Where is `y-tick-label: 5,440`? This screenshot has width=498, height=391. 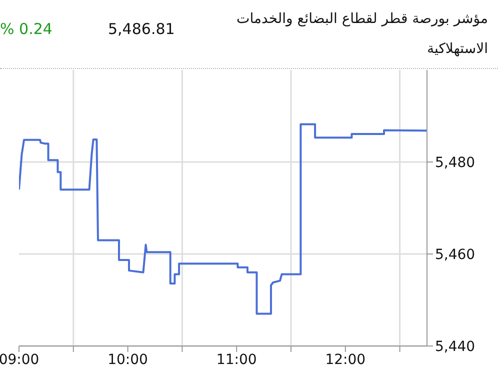
y-tick-label: 5,440 is located at coordinates (455, 346).